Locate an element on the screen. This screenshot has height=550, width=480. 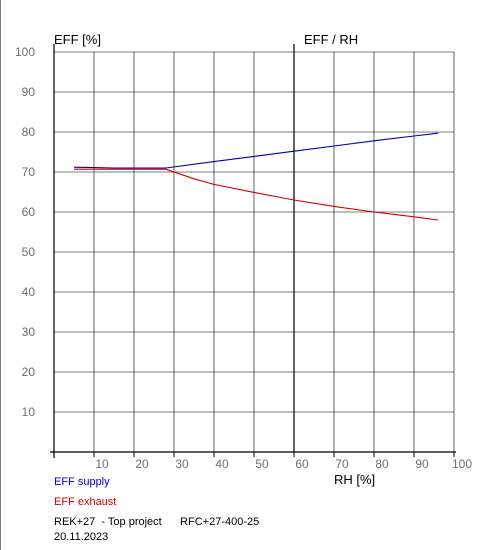
legend-exhaust: EFF exhaust is located at coordinates (85, 502).